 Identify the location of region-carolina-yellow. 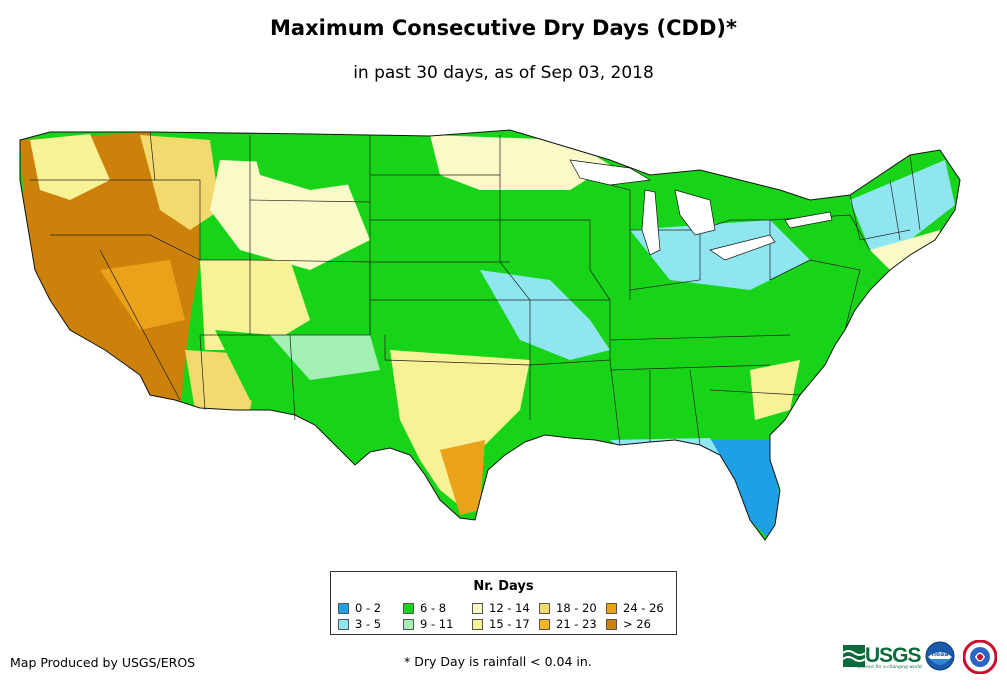
(775, 390).